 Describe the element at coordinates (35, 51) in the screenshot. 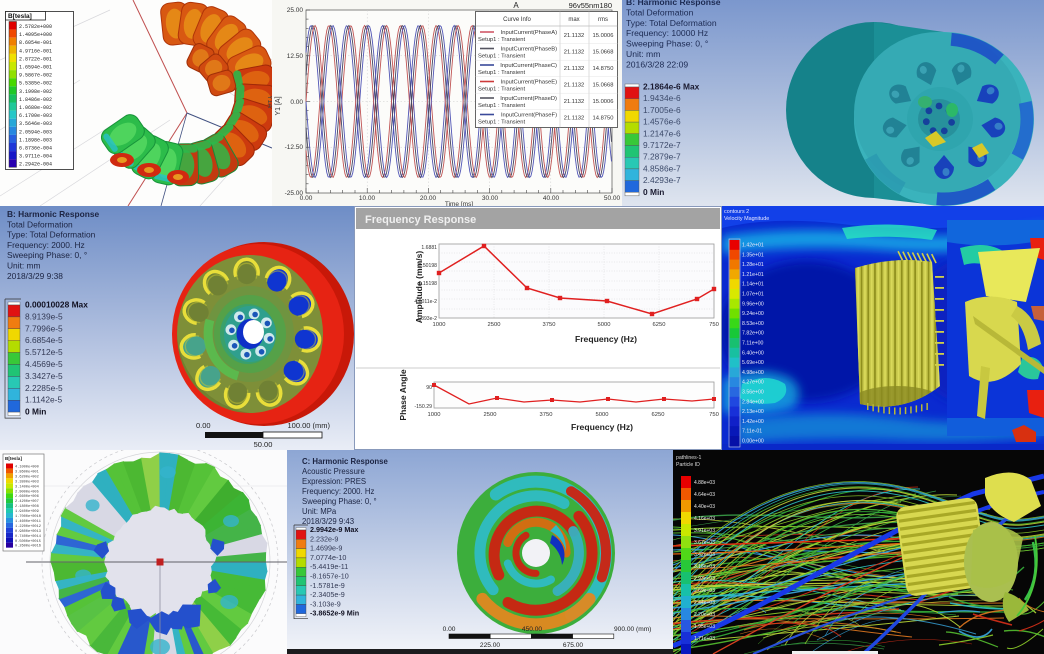

I see `svg-text: 4.9716e-001` at that location.